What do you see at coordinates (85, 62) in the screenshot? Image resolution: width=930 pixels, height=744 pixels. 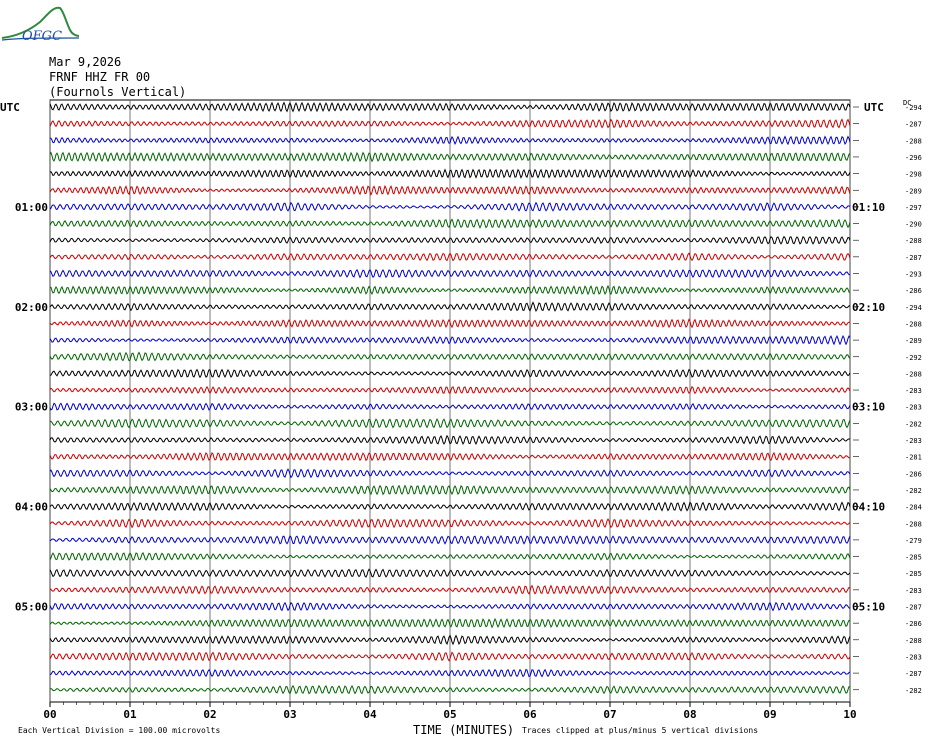 I see `header-date: Mar 9,2026` at bounding box center [85, 62].